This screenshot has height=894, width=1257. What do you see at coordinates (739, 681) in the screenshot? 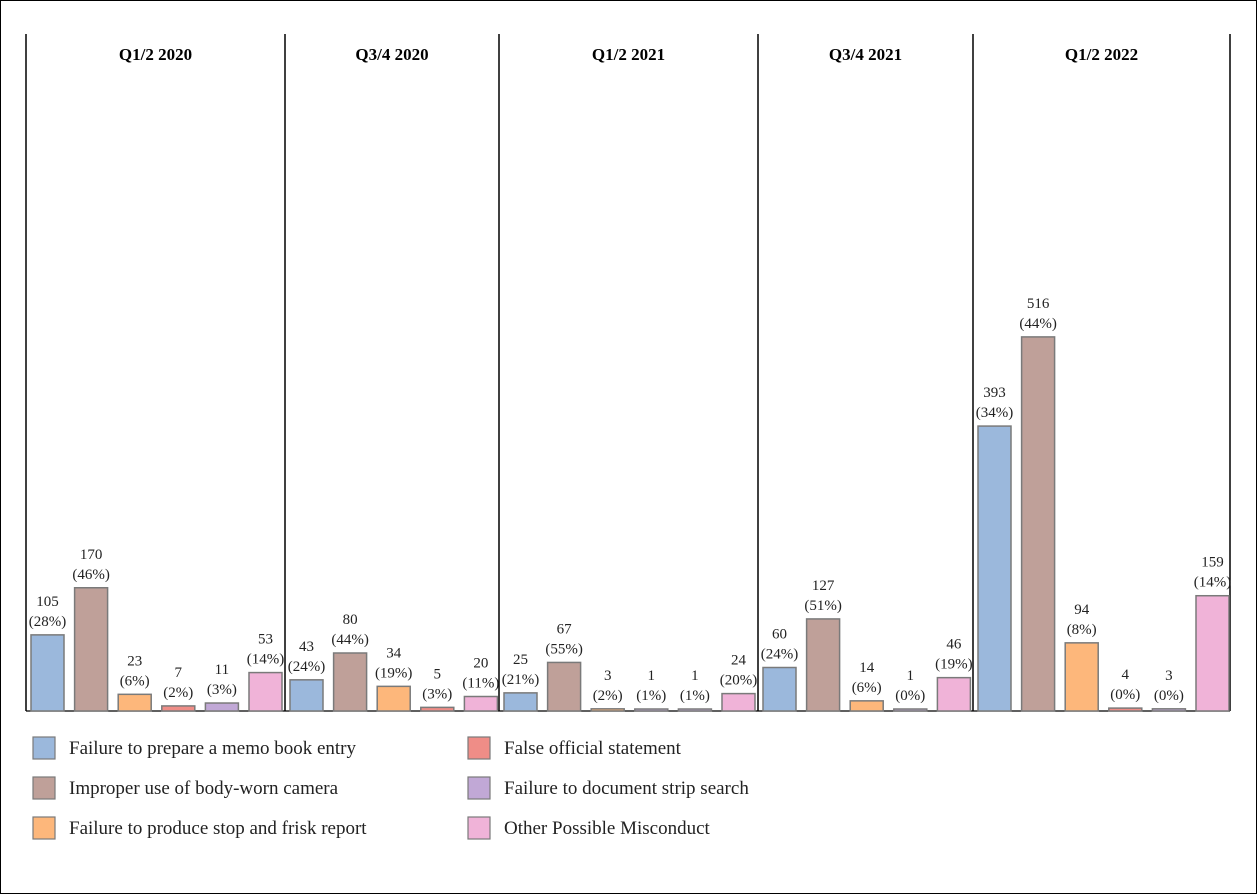
I see `bar-percent-label: (20%)` at bounding box center [739, 681].